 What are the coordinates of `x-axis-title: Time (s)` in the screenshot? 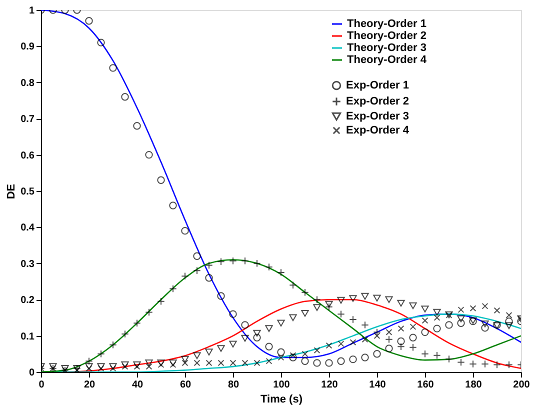 It's located at (281, 400).